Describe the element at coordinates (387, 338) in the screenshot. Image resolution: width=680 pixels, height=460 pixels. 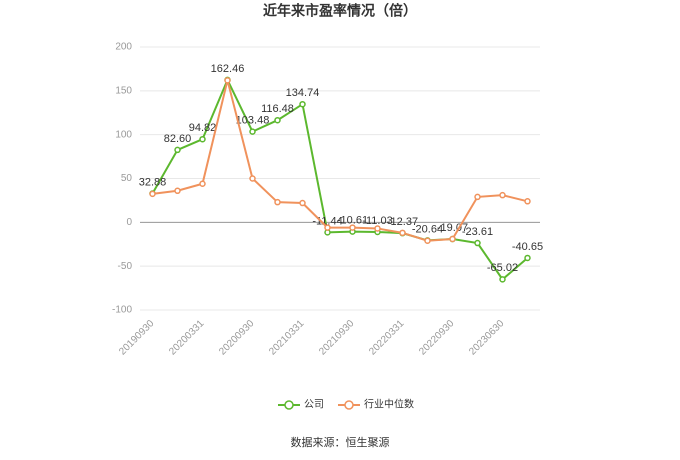
I see `x-tick-label: 20220331` at that location.